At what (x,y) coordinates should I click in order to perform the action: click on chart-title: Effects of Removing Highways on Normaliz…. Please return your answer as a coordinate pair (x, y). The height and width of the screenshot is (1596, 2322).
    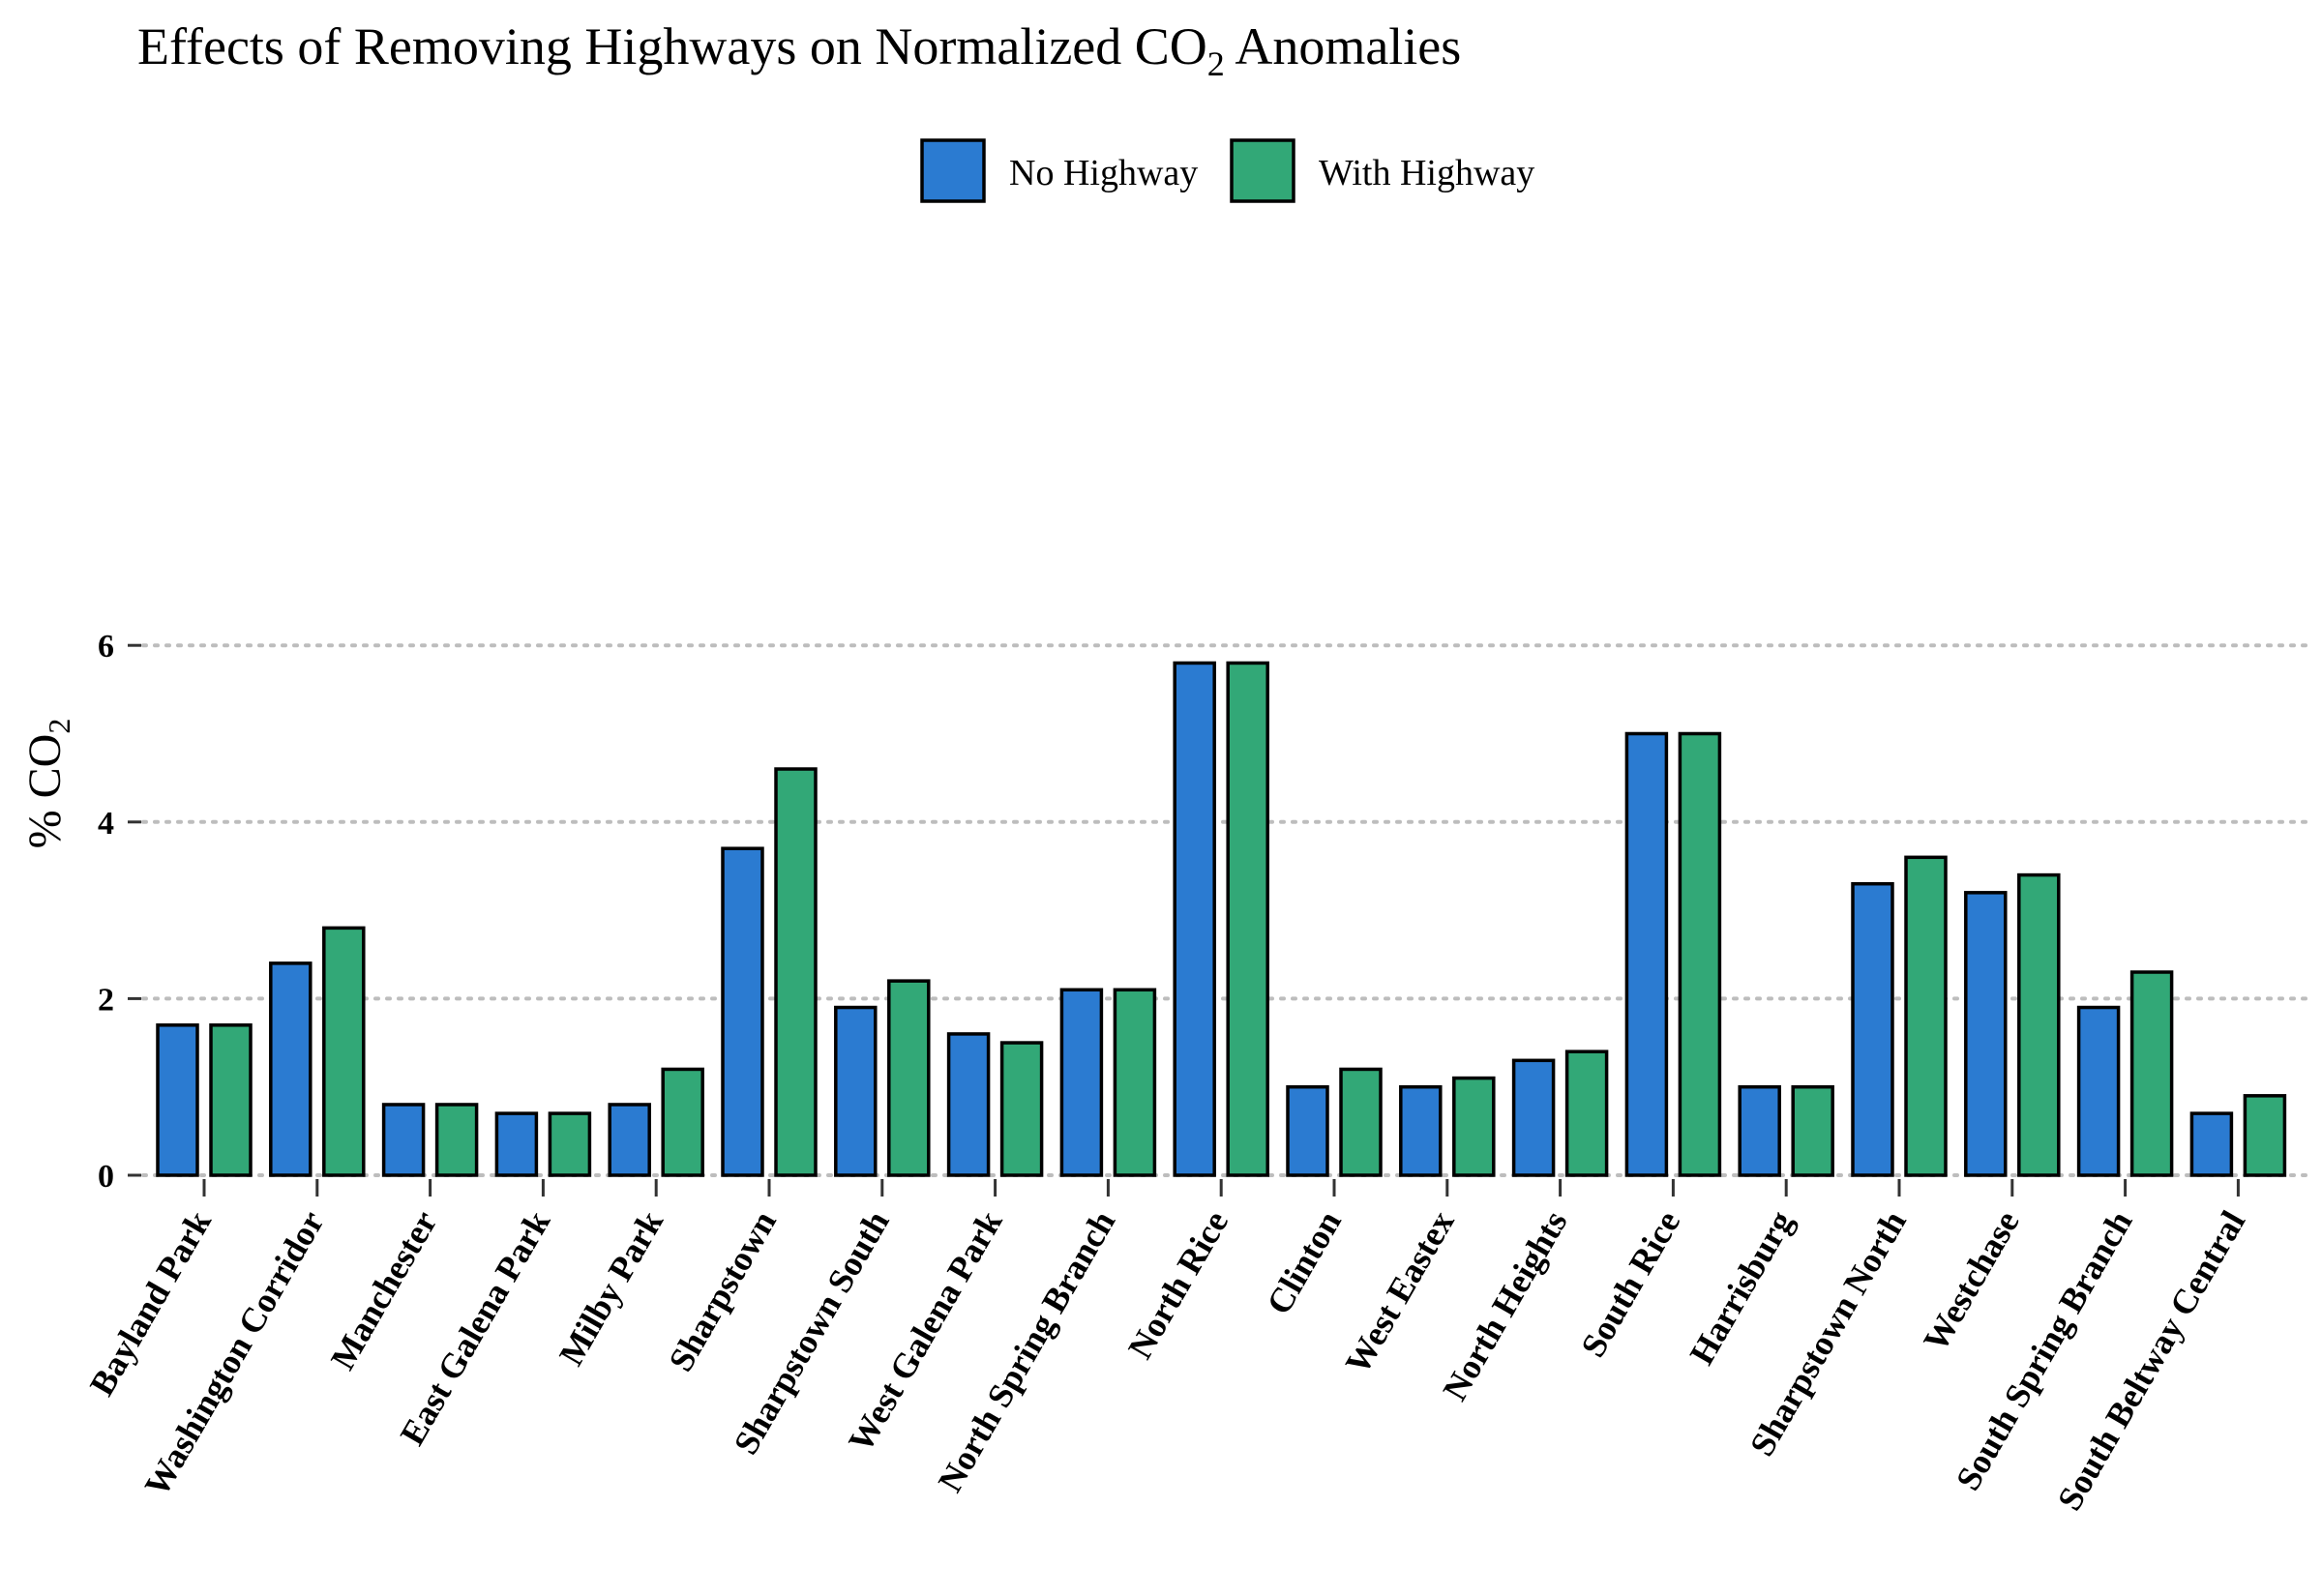
    Looking at the image, I should click on (799, 50).